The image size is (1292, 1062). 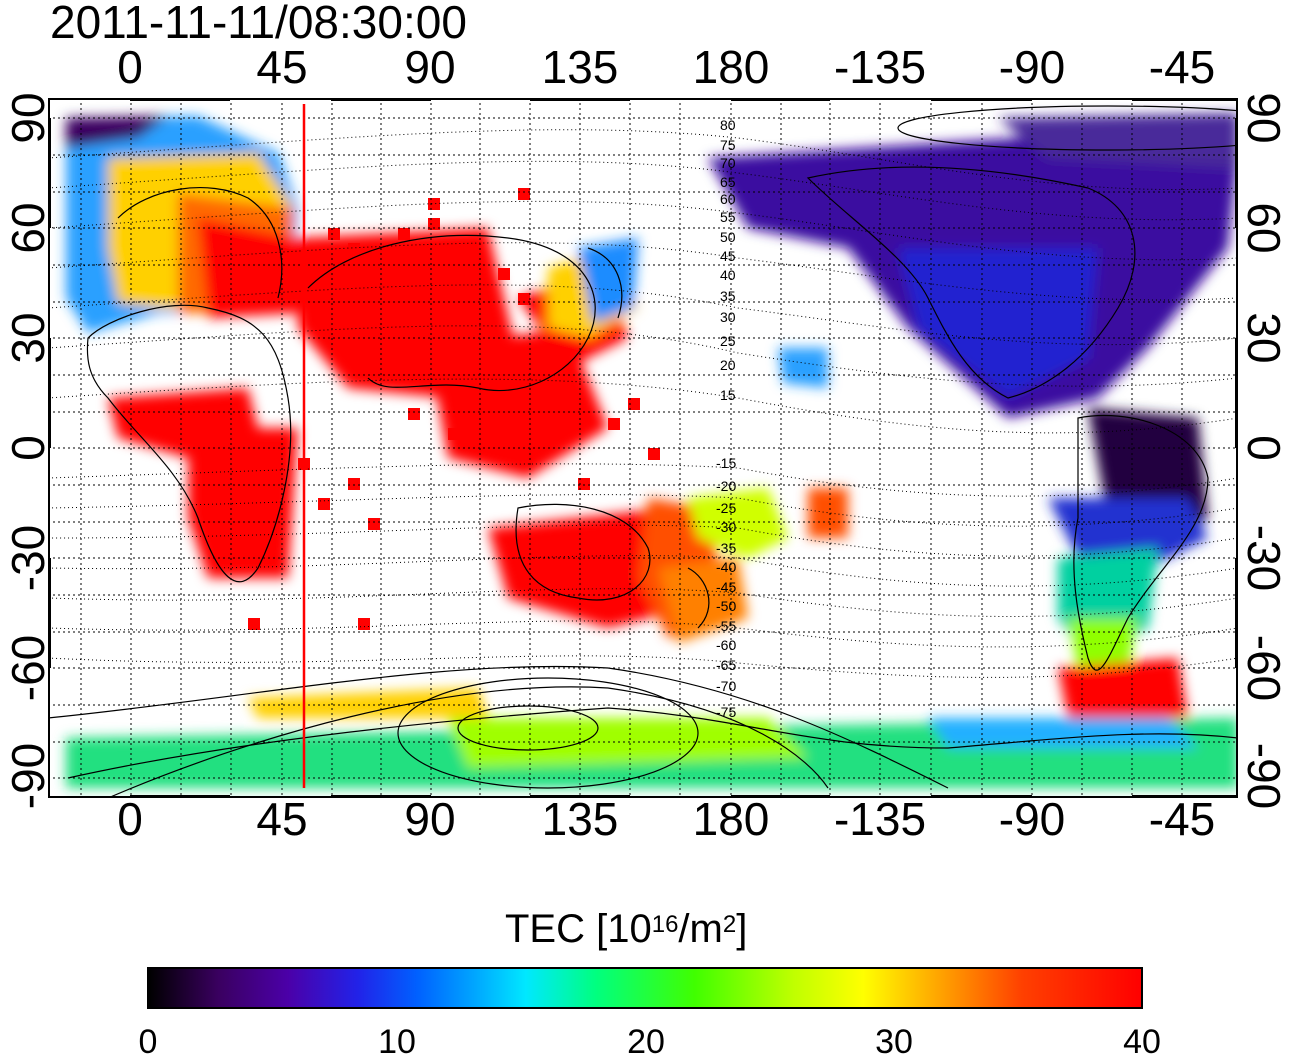 What do you see at coordinates (700, 929) in the screenshot?
I see `colorbar-title-unit: /m` at bounding box center [700, 929].